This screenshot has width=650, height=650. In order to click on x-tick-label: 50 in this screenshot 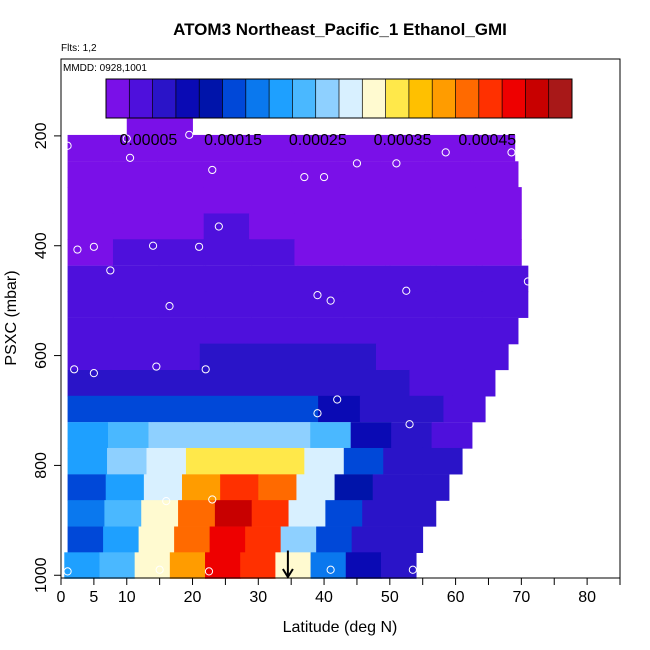, I will do `click(390, 597)`.